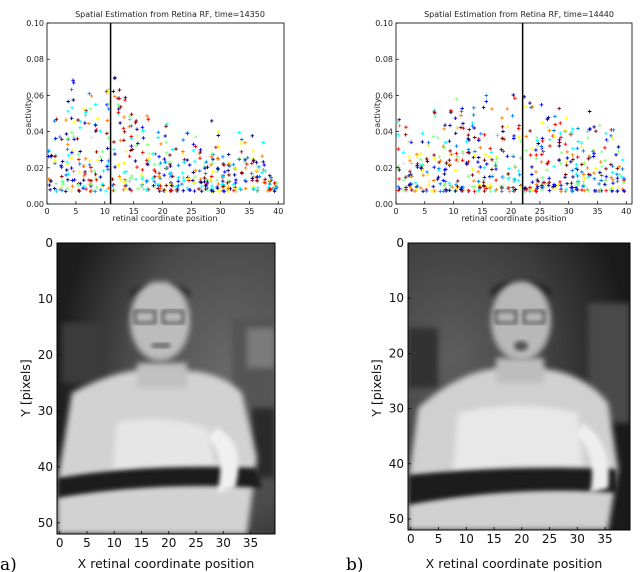  What do you see at coordinates (453, 211) in the screenshot?
I see `x-tick-label: 10` at bounding box center [453, 211].